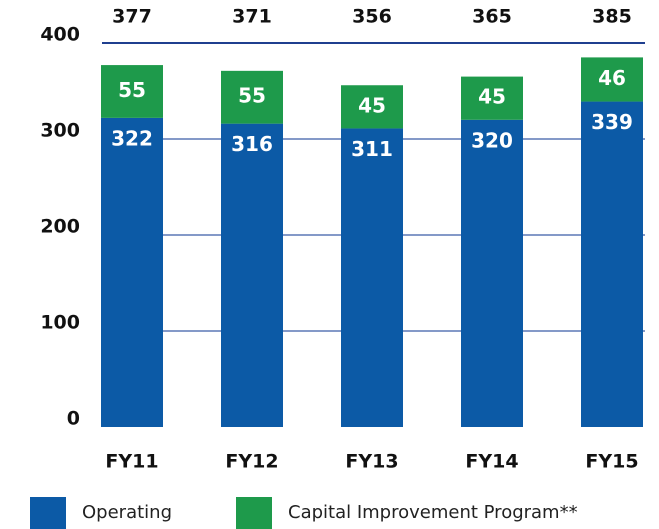 The width and height of the screenshot is (659, 529). I want to click on data-label: 339, so click(612, 122).